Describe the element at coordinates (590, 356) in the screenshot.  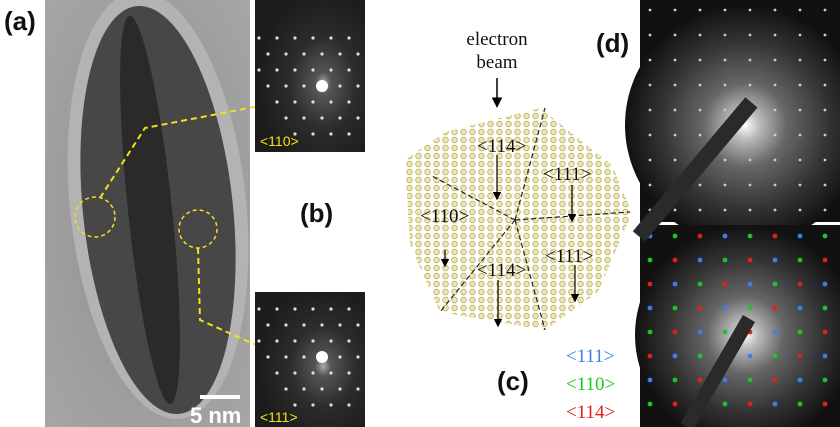
I see `legend-entry: <111>` at that location.